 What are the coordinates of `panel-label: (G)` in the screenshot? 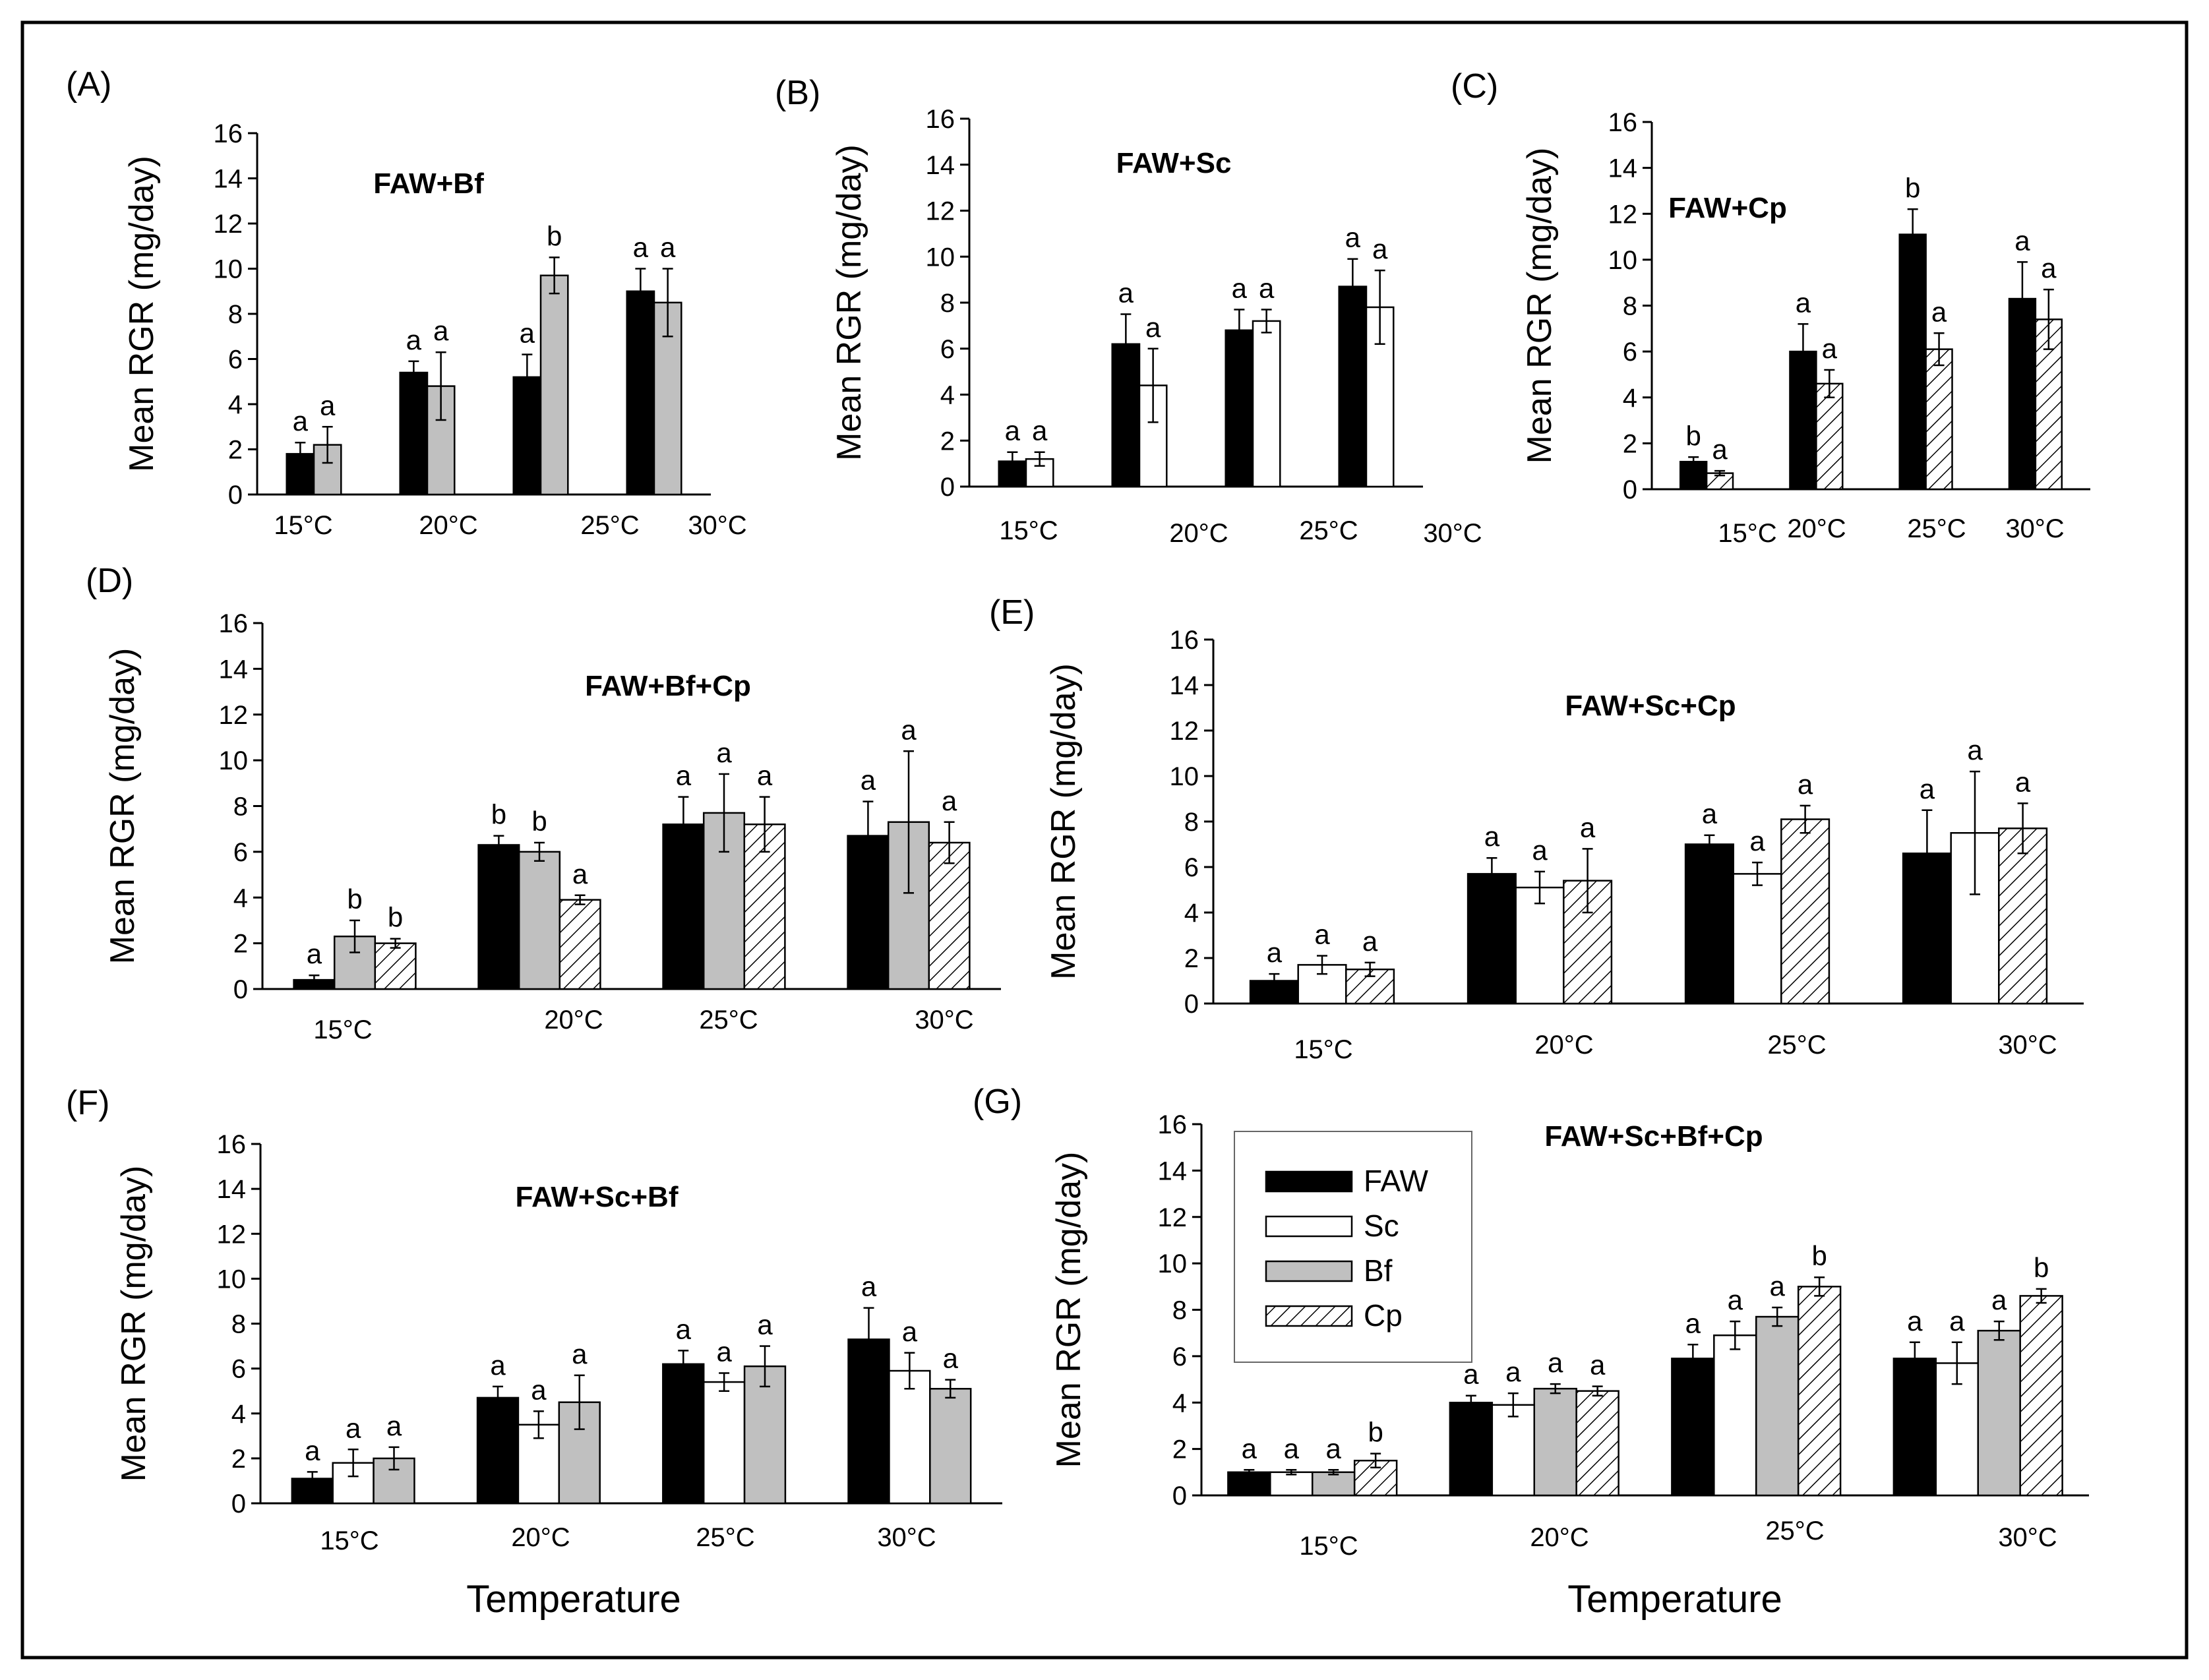 It's located at (997, 1102).